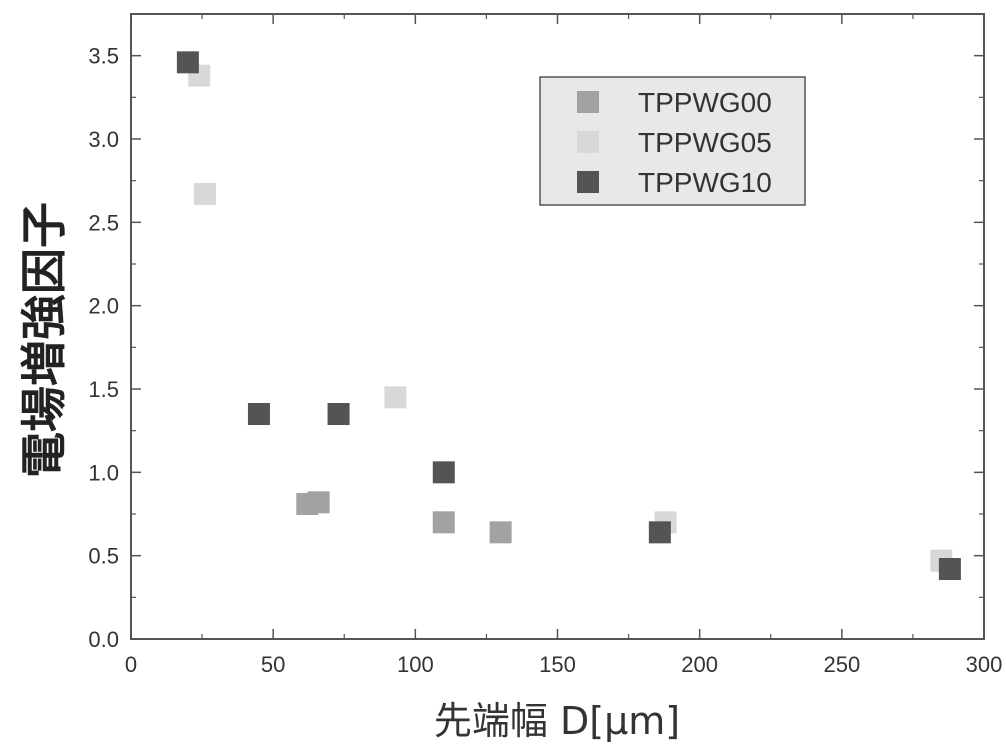  Describe the element at coordinates (44, 340) in the screenshot. I see `y-axis-label: 電場増強因子` at that location.